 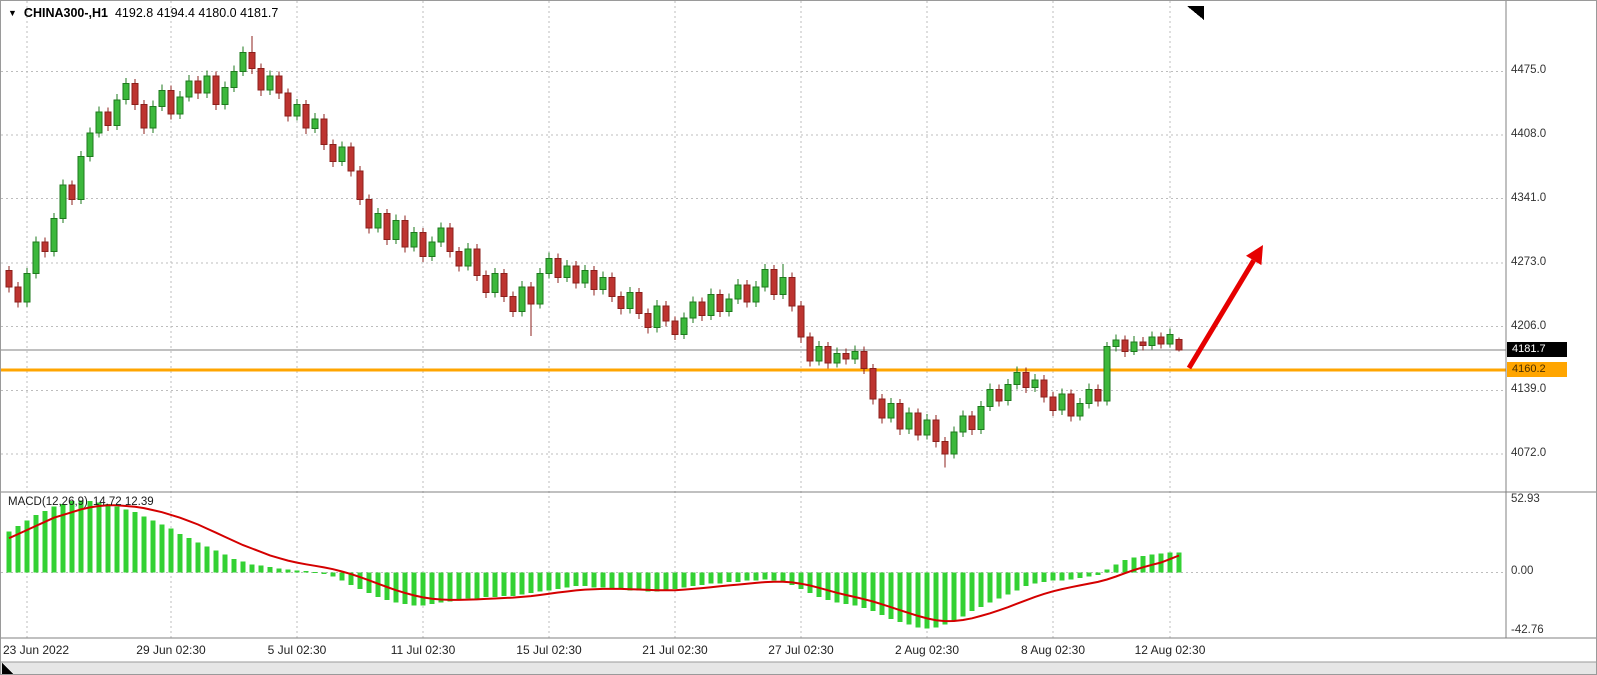 What do you see at coordinates (1537, 349) in the screenshot?
I see `current-price-tag: 4181.7` at bounding box center [1537, 349].